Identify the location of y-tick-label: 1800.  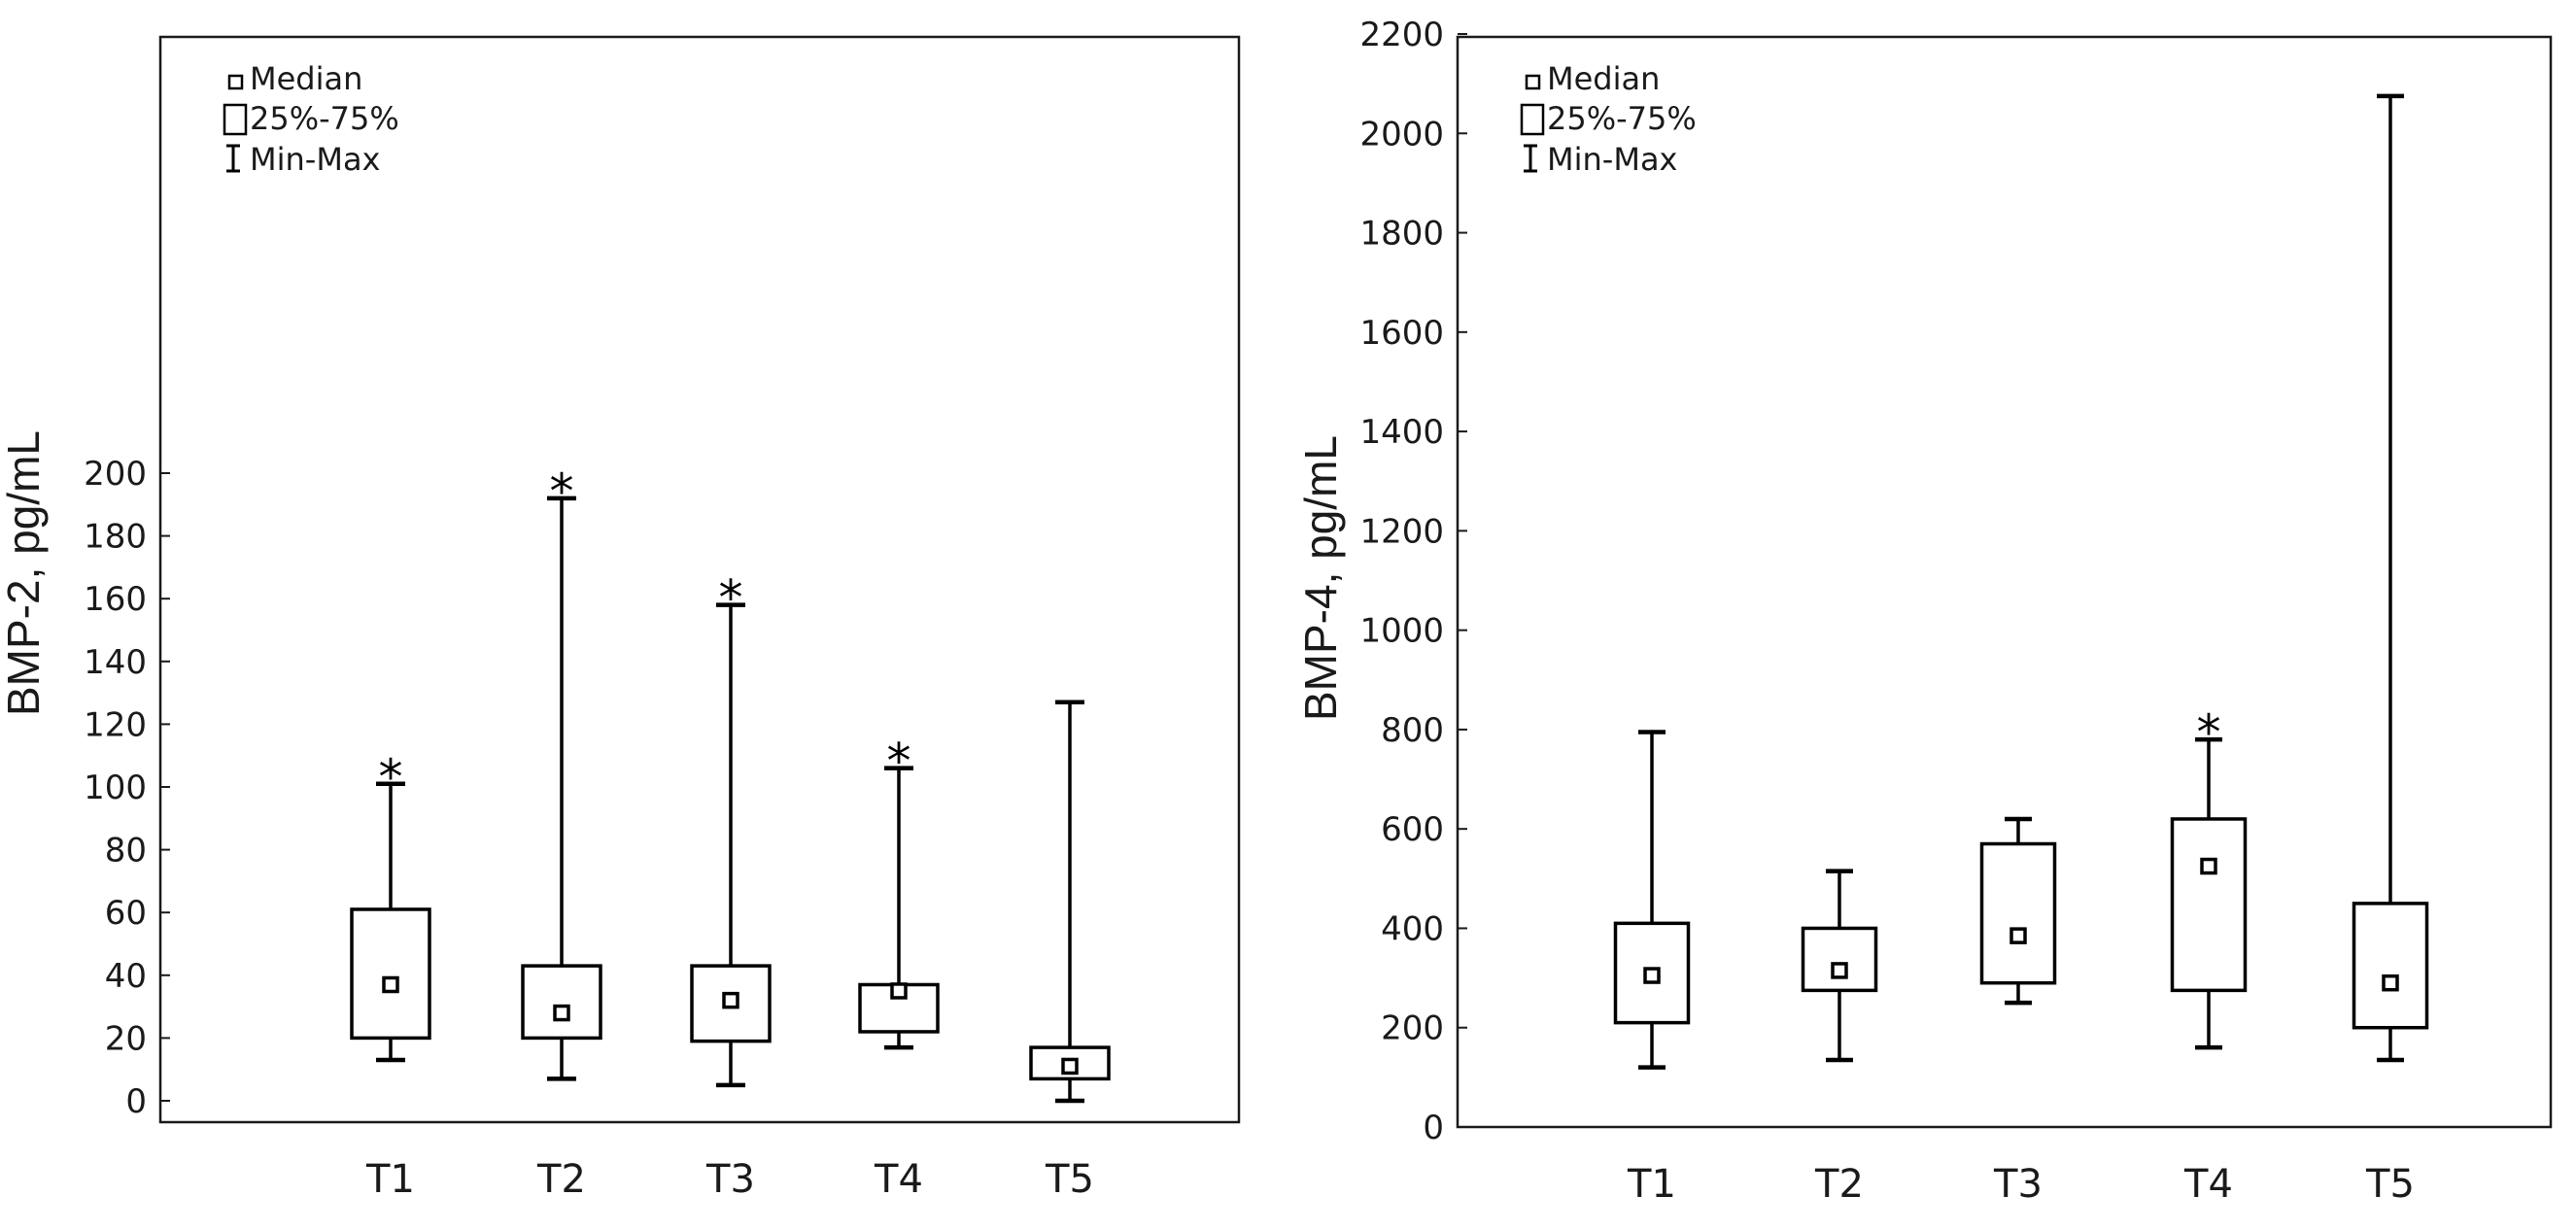
(1401, 235).